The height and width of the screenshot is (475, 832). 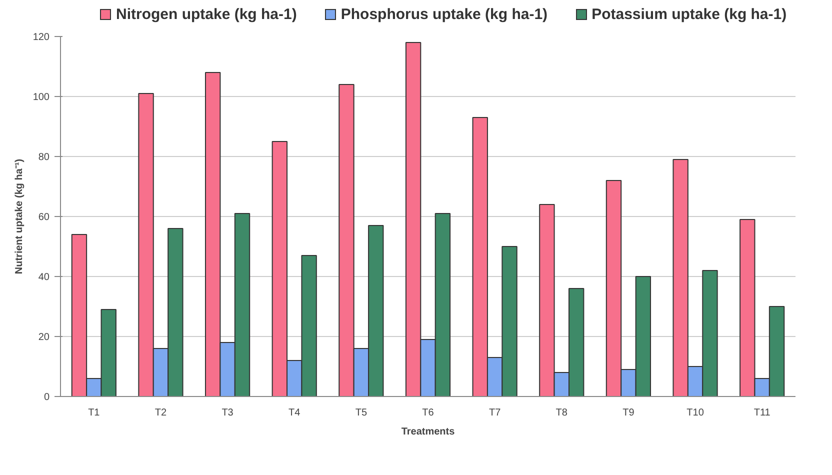 I want to click on x-axis-title: Treatments, so click(x=428, y=432).